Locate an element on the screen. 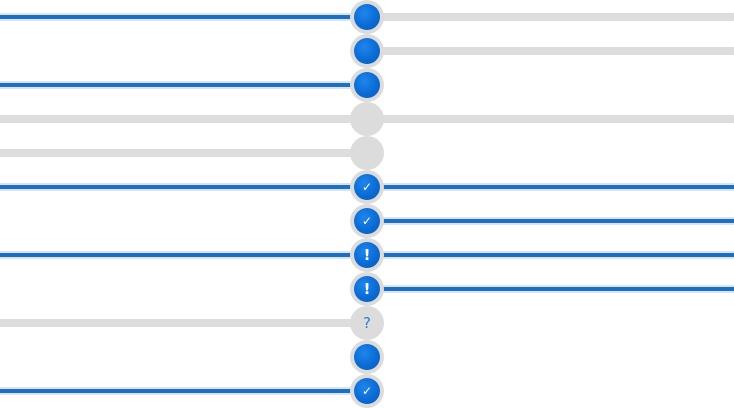  step-node-unknown: ? is located at coordinates (367, 323).